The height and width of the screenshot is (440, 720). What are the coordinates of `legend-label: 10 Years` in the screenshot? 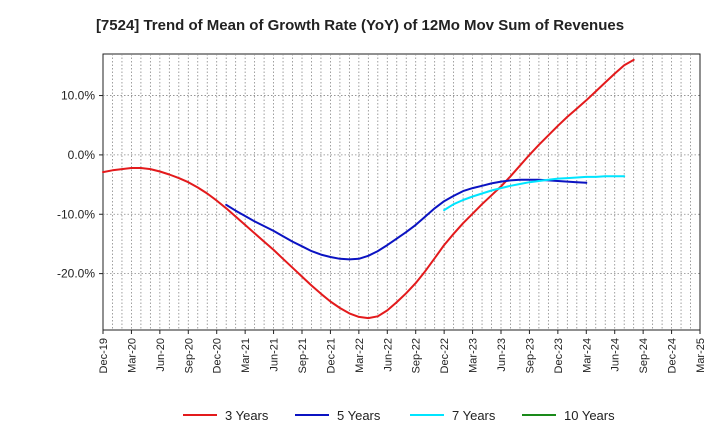 It's located at (589, 415).